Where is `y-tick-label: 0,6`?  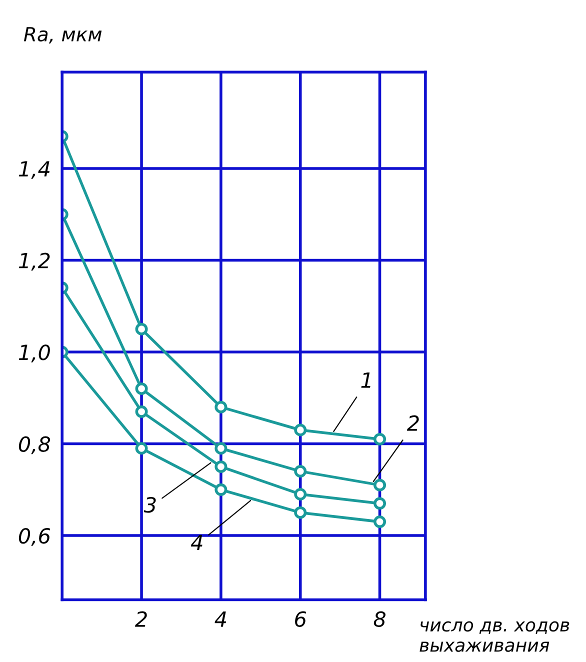 y-tick-label: 0,6 is located at coordinates (34, 537).